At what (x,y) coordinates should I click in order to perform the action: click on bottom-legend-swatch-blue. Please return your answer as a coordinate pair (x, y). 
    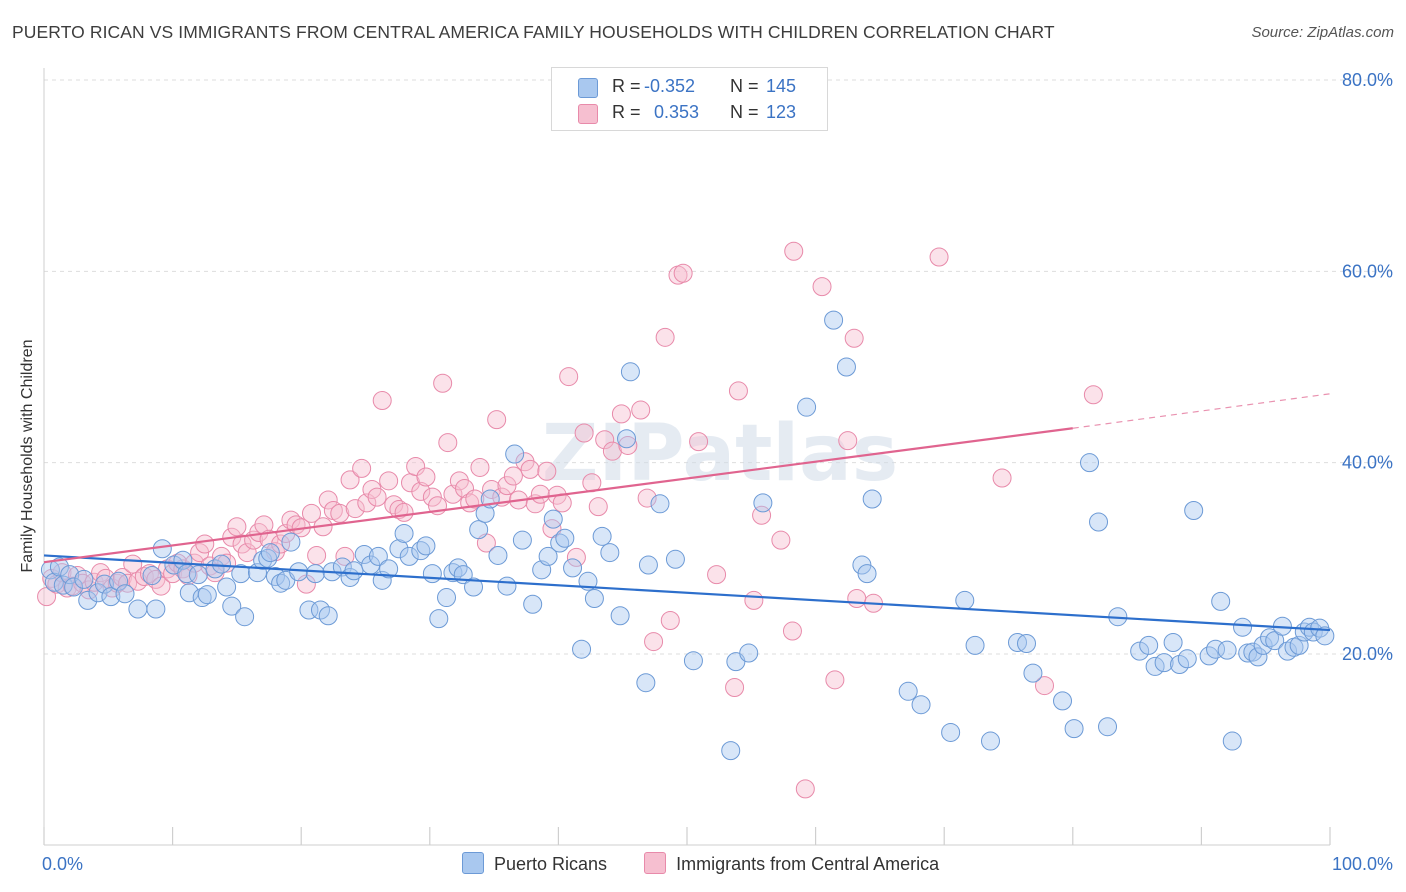
    Looking at the image, I should click on (473, 863).